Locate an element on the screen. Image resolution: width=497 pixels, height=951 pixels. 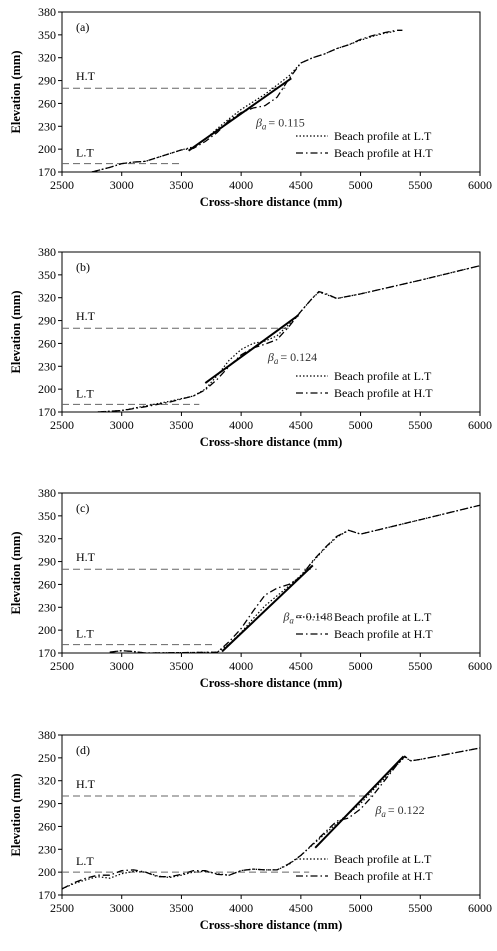
panel-label: (c) is located at coordinates (82, 508).